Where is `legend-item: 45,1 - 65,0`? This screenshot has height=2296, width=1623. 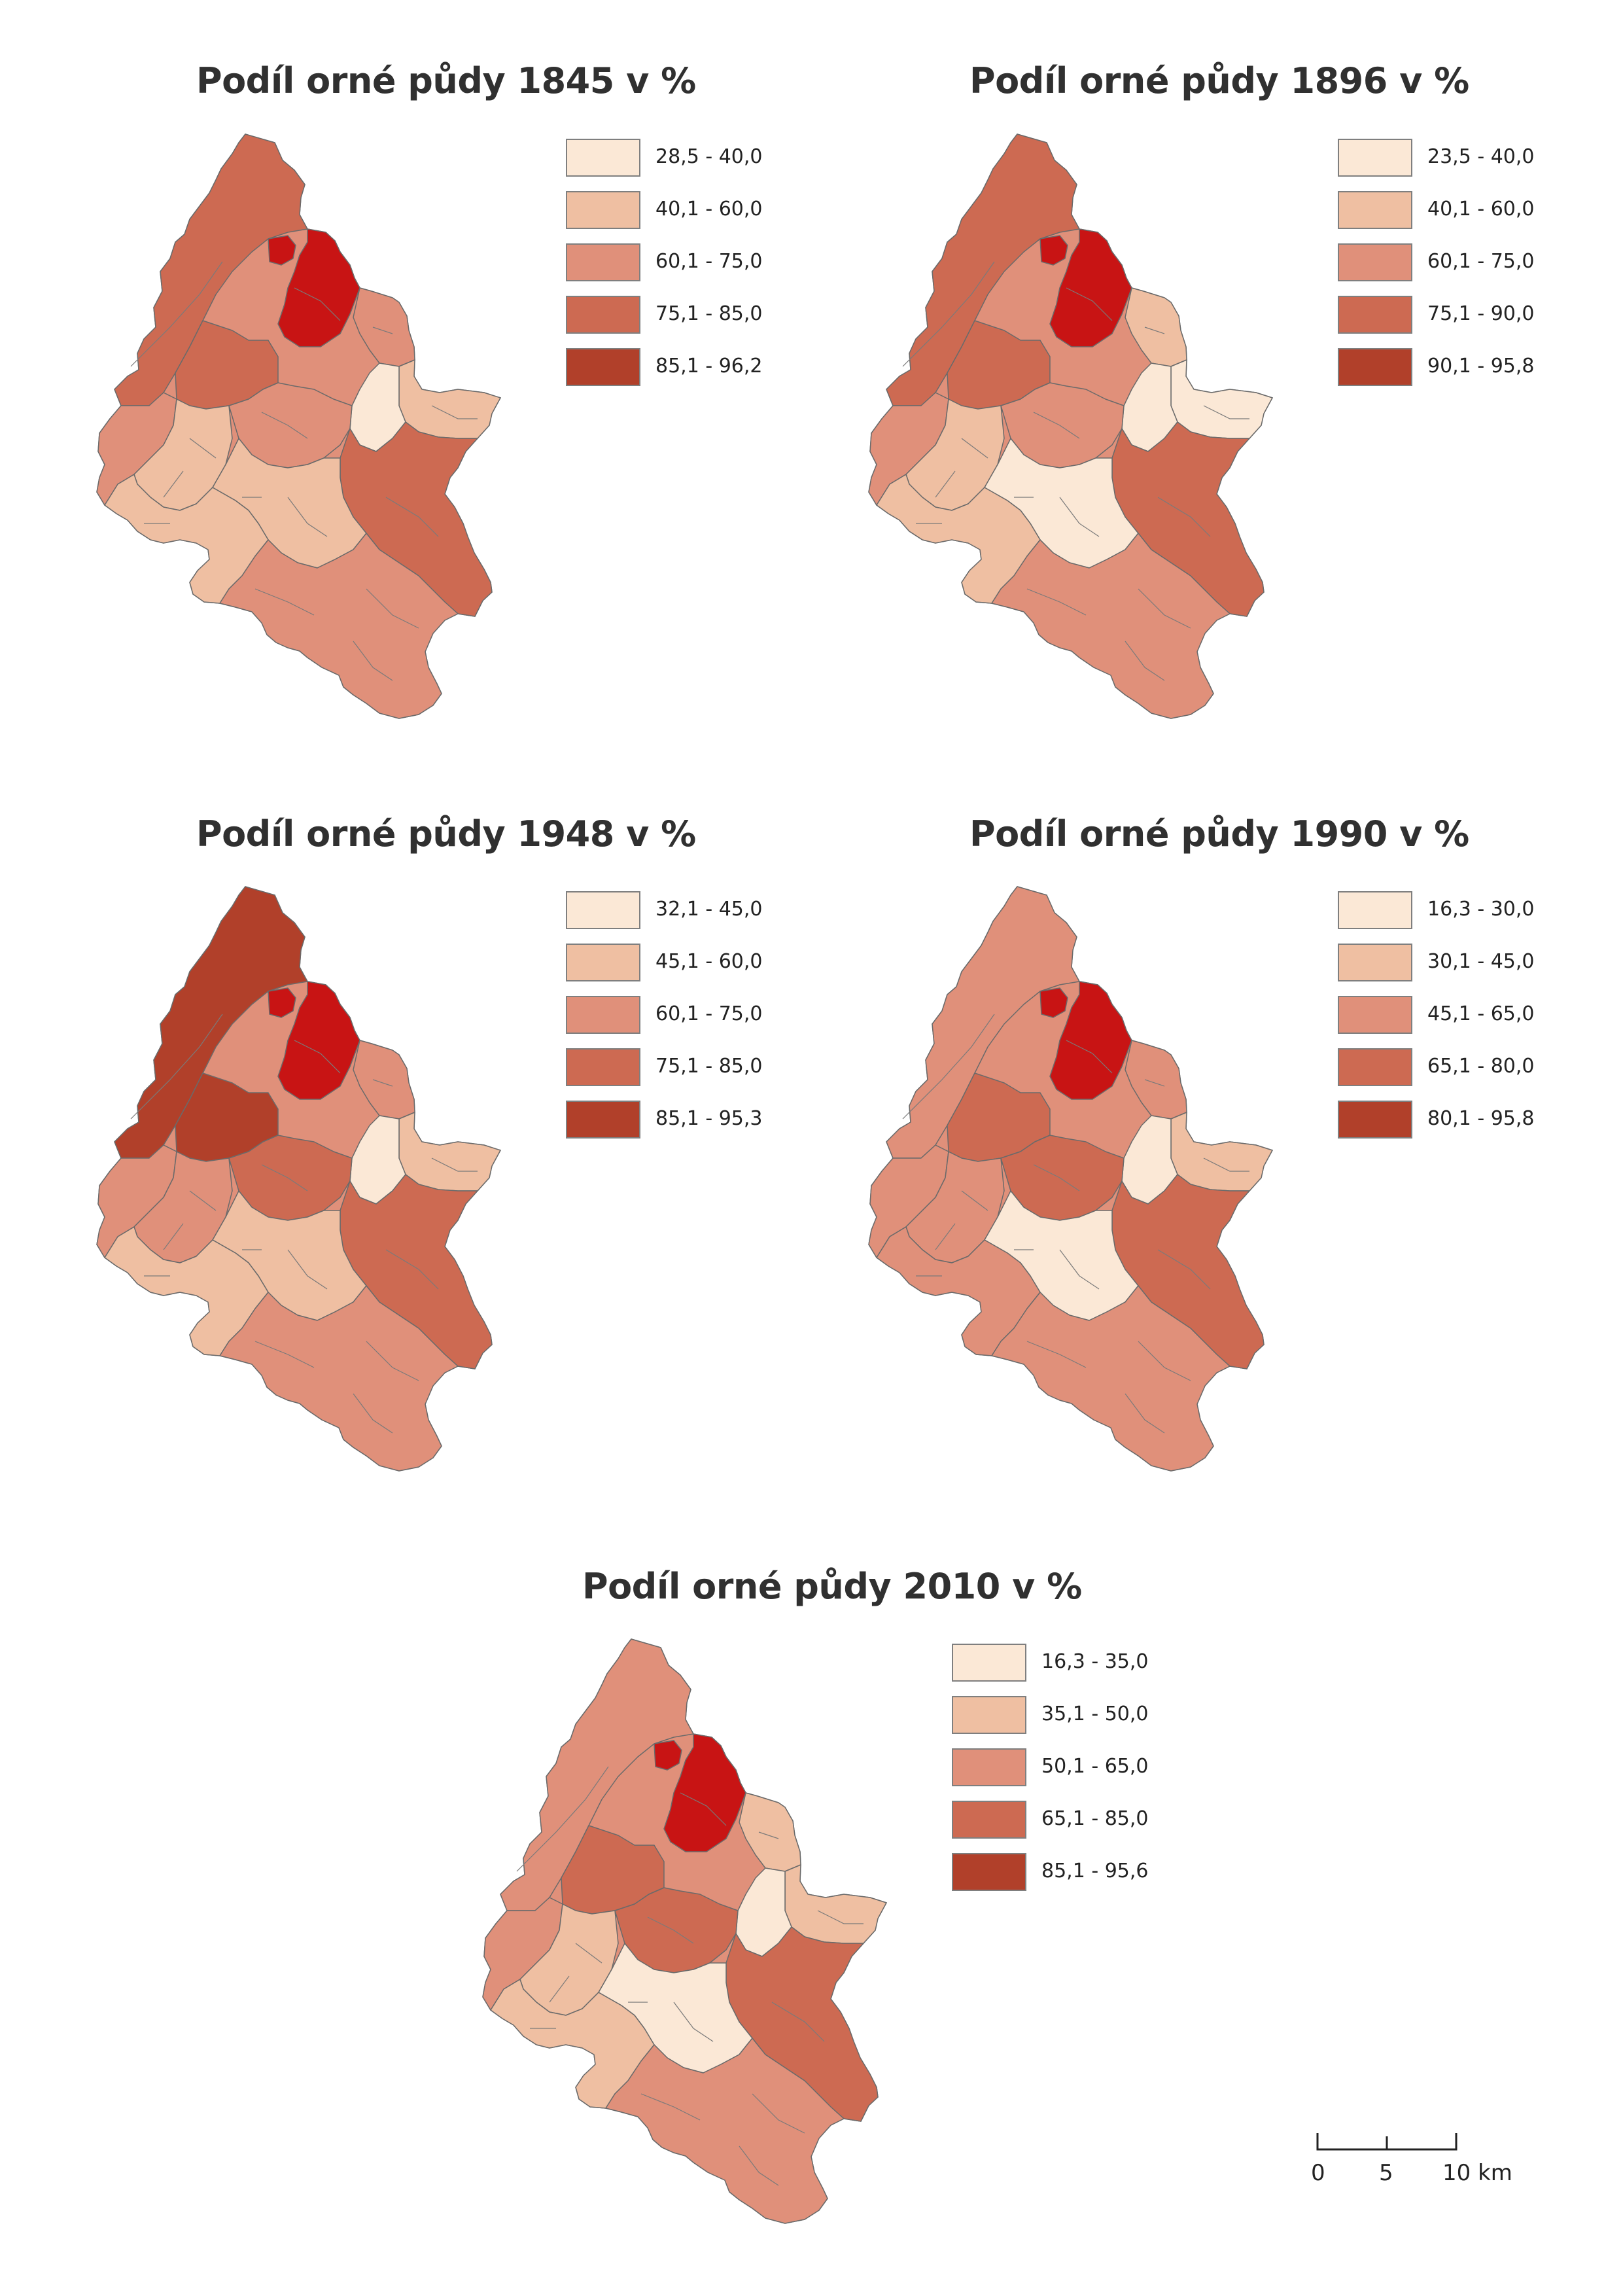
legend-item: 45,1 - 65,0 is located at coordinates (1468, 1015).